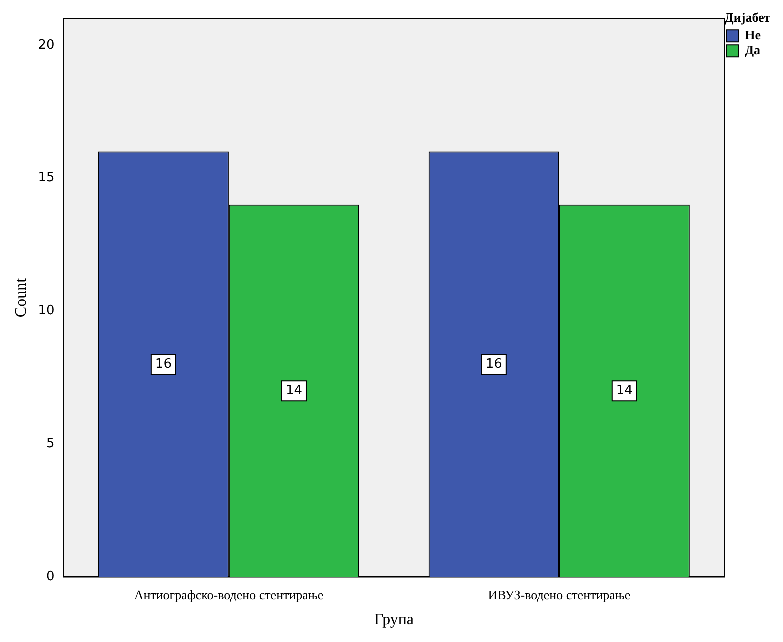 The image size is (783, 642). I want to click on y-axis-title: Count, so click(21, 298).